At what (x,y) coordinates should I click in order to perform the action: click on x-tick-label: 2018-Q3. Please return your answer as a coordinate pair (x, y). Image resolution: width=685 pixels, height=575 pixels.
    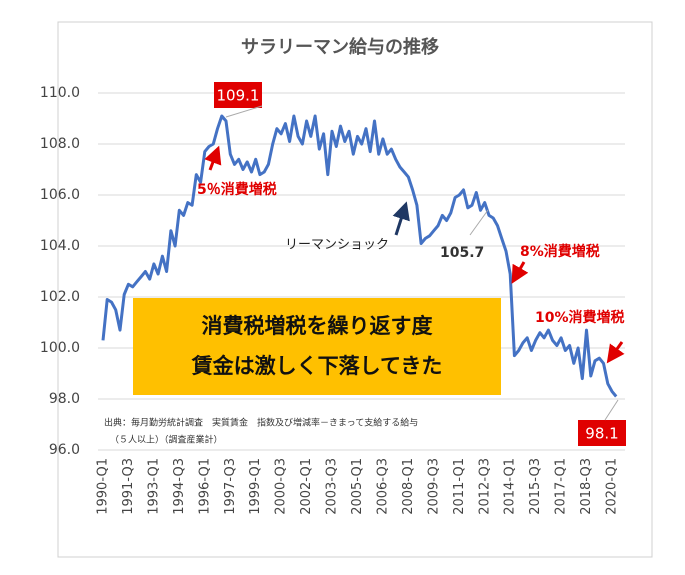
    Looking at the image, I should click on (586, 486).